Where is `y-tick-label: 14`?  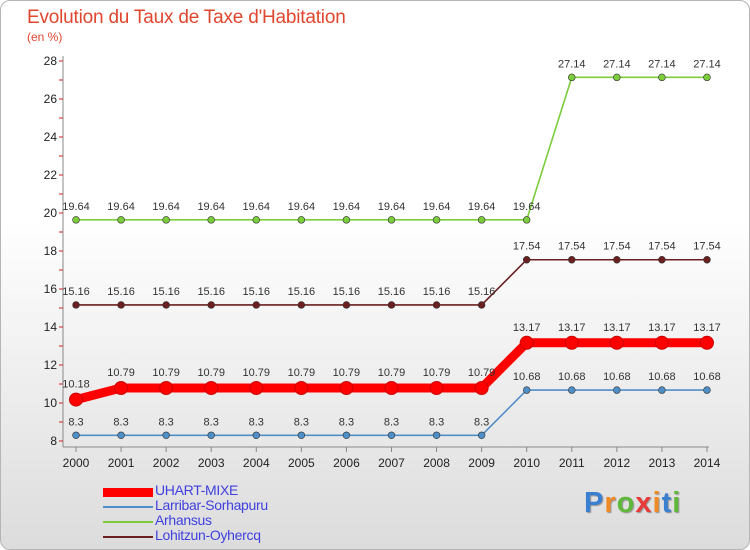 y-tick-label: 14 is located at coordinates (51, 327).